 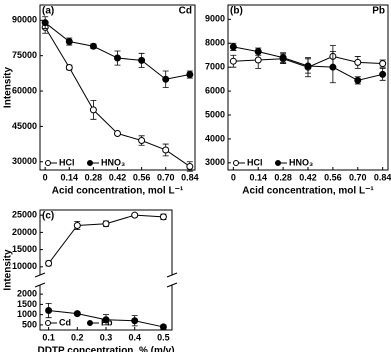 I want to click on legend-label: Pb, so click(x=107, y=322).